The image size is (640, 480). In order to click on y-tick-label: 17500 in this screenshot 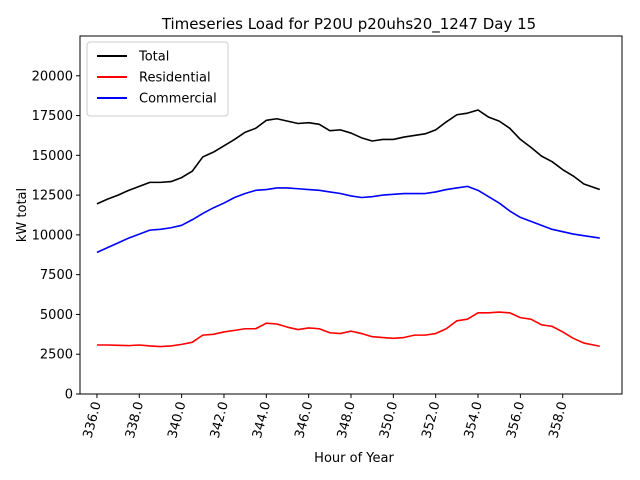, I will do `click(52, 116)`.